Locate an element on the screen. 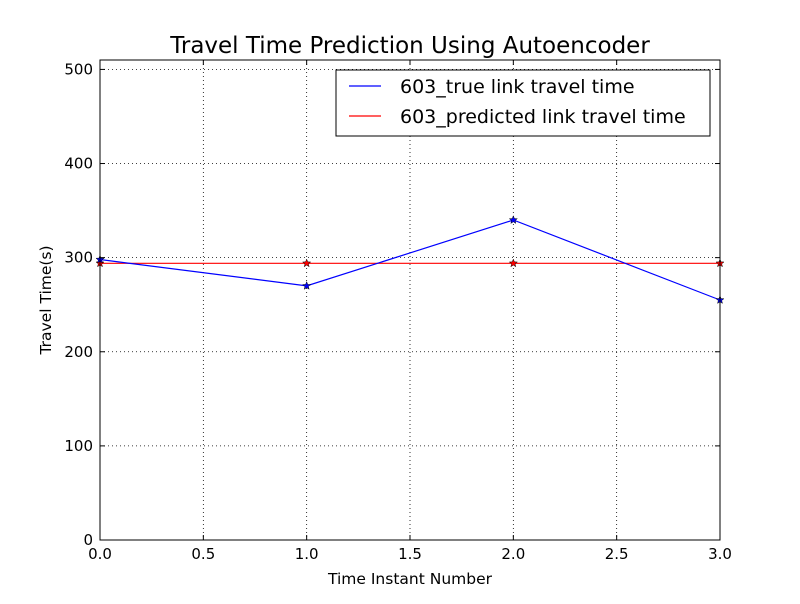  series-line-true is located at coordinates (410, 260).